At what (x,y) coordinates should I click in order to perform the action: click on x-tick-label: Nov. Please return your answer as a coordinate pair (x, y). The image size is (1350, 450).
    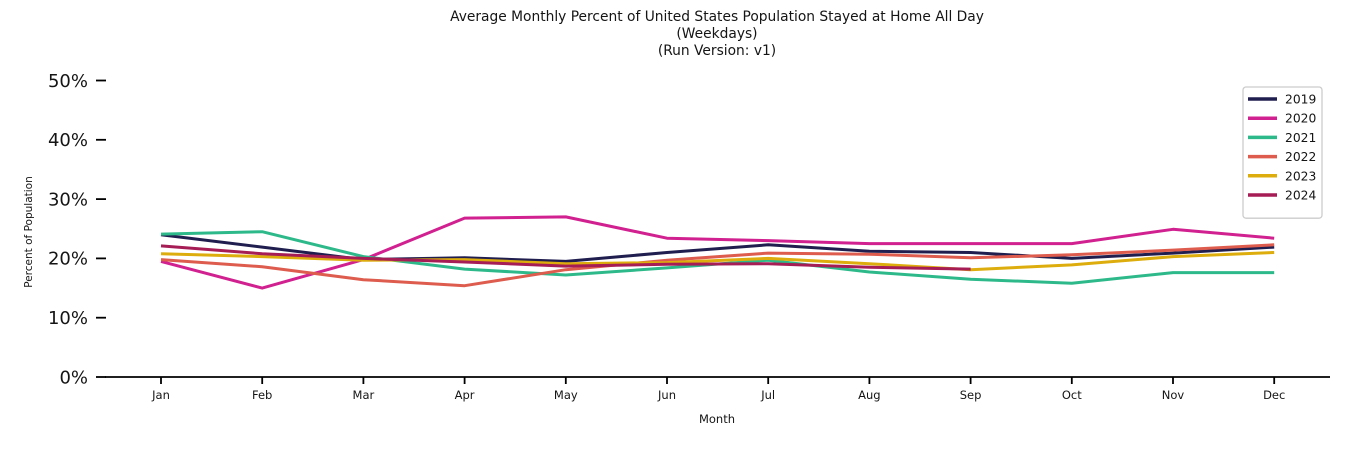
    Looking at the image, I should click on (1173, 395).